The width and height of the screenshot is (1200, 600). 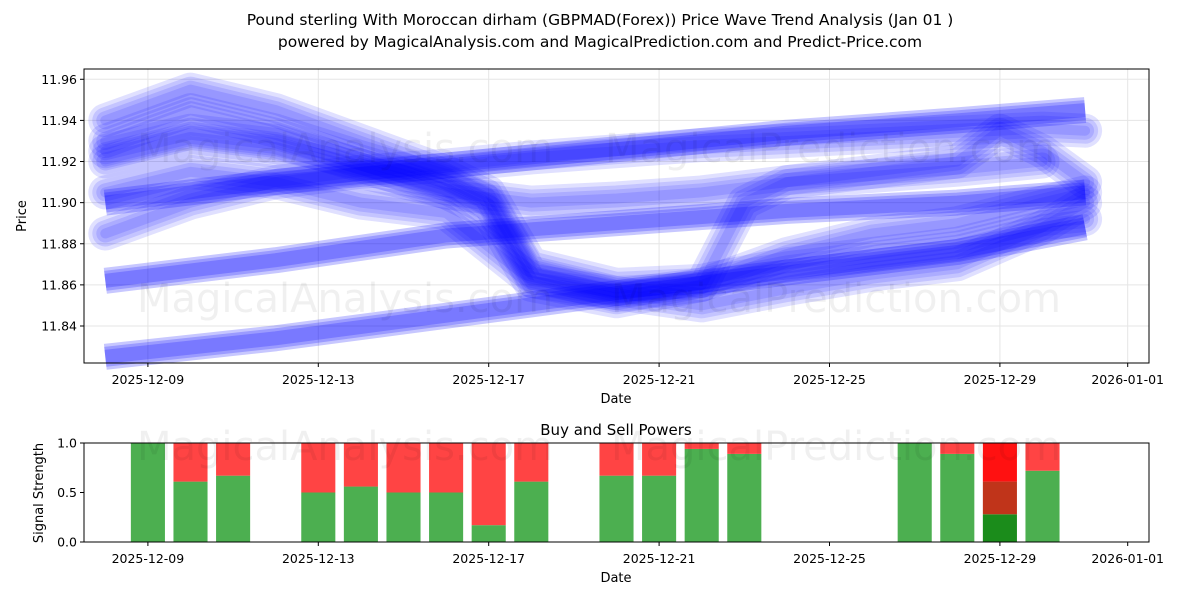 What do you see at coordinates (148, 379) in the screenshot?
I see `price-x-tick-label: 2025-12-09` at bounding box center [148, 379].